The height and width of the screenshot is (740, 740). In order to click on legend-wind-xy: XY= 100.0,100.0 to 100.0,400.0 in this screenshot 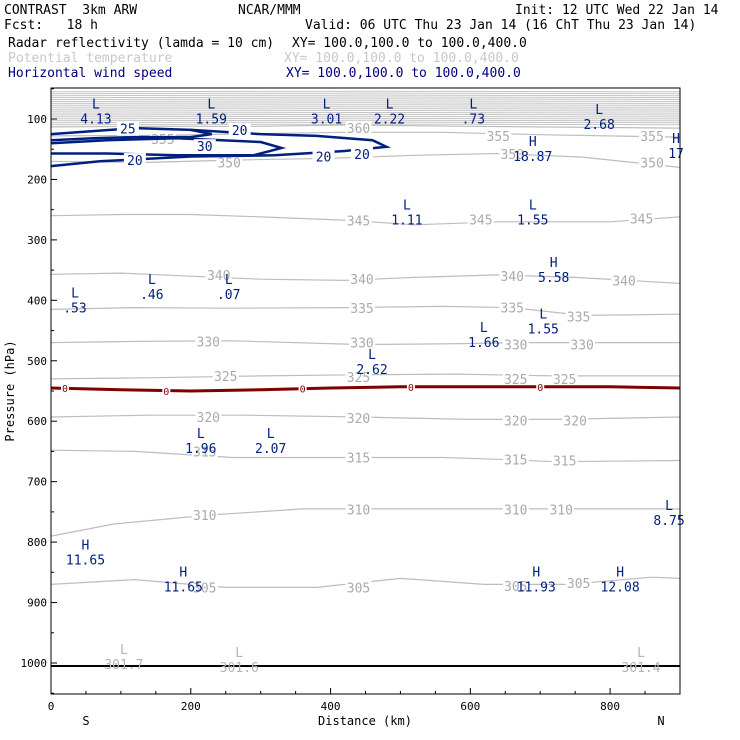, I will do `click(403, 73)`.